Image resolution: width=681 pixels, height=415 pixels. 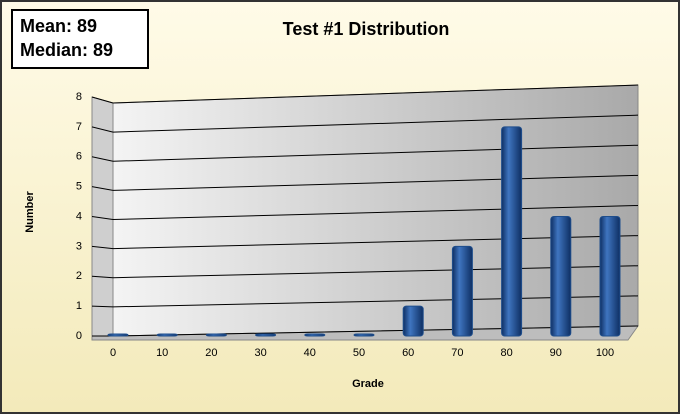 I want to click on x-tick-label: 60, so click(x=408, y=353).